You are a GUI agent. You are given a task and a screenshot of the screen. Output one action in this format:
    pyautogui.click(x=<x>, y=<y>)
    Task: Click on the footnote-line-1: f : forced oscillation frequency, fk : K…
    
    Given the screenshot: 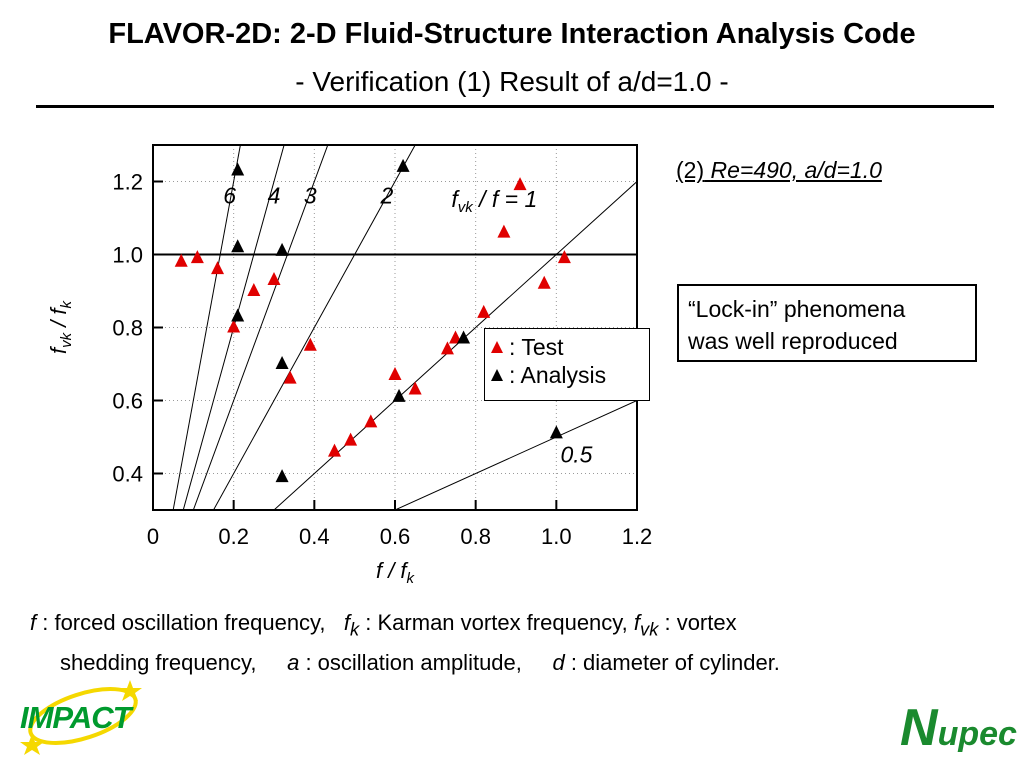 What is the action you would take?
    pyautogui.click(x=405, y=626)
    